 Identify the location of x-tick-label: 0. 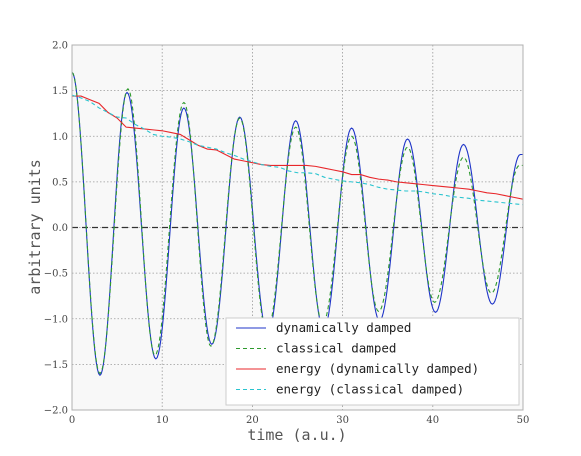
(72, 420).